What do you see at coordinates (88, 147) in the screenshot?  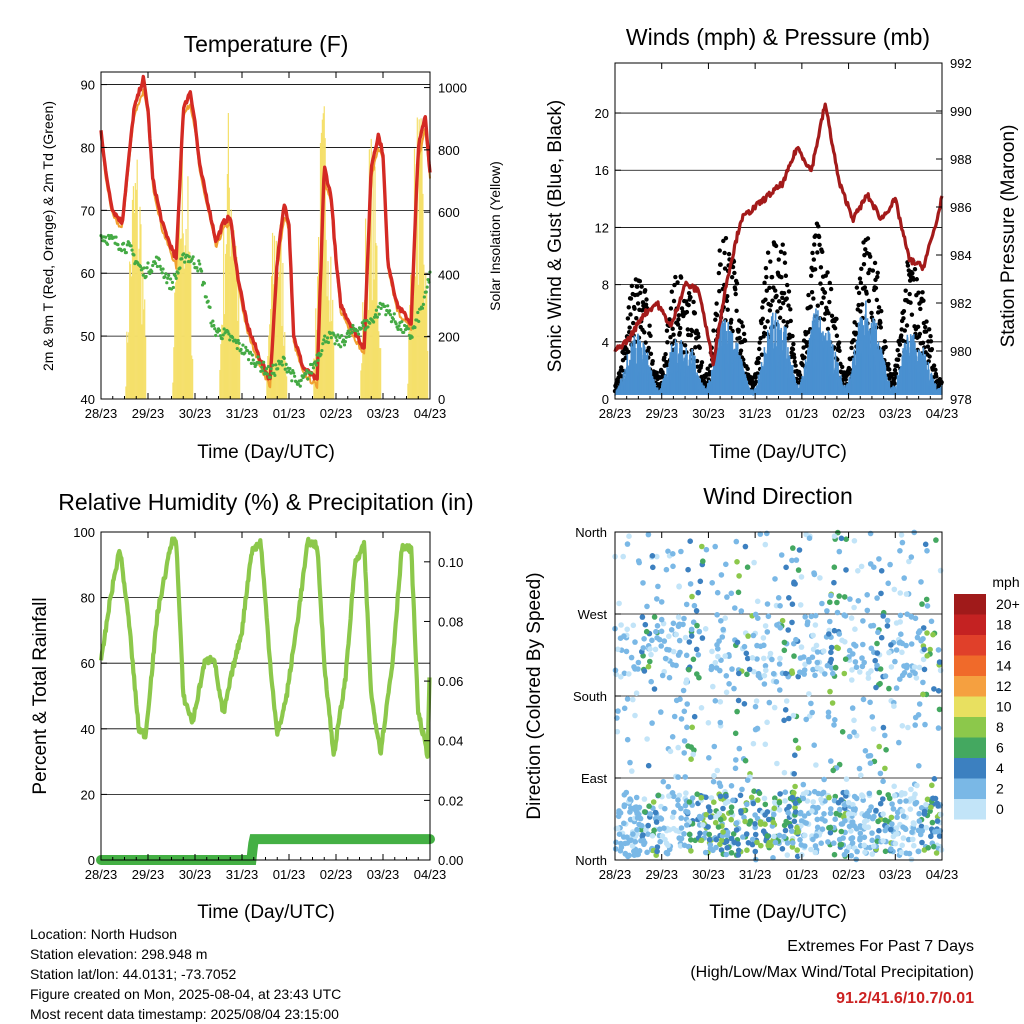 I see `temperature-ytick-label: 80` at bounding box center [88, 147].